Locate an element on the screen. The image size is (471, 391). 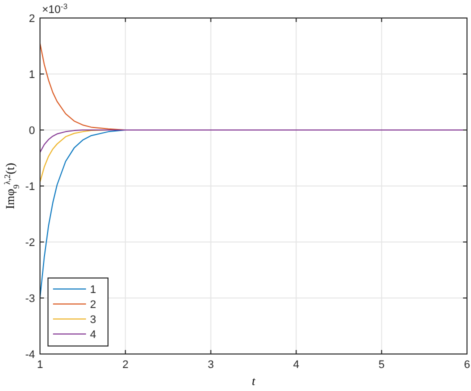
y-tick-label: -1 is located at coordinates (30, 187).